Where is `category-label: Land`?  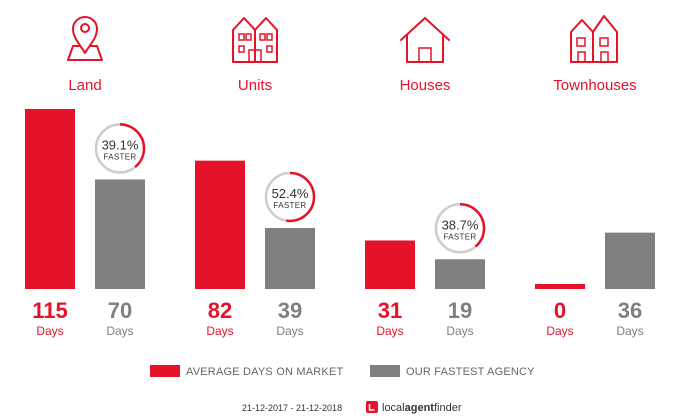
category-label: Land is located at coordinates (84, 85).